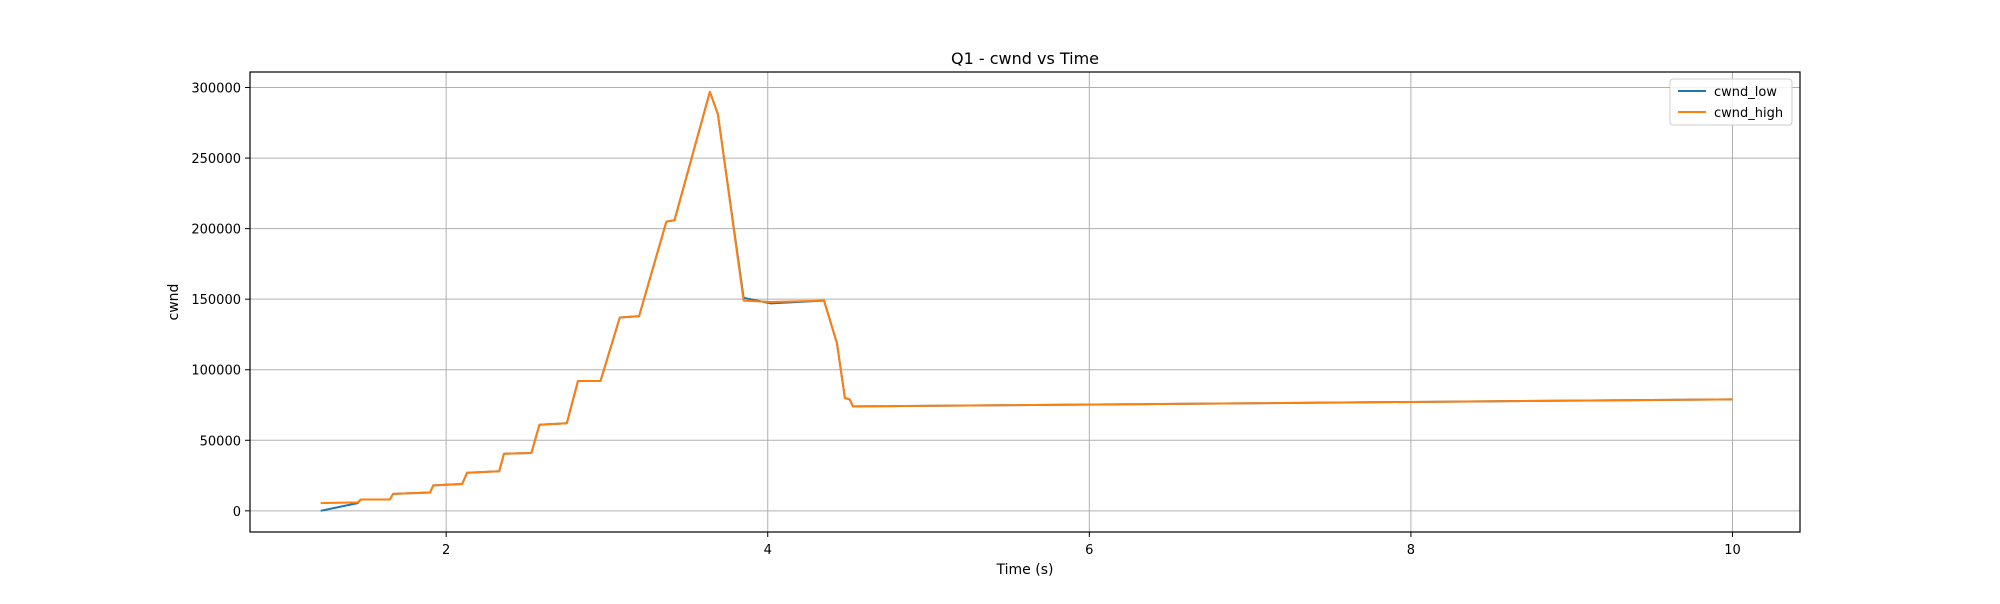  What do you see at coordinates (1089, 550) in the screenshot?
I see `x-tick-label: 6` at bounding box center [1089, 550].